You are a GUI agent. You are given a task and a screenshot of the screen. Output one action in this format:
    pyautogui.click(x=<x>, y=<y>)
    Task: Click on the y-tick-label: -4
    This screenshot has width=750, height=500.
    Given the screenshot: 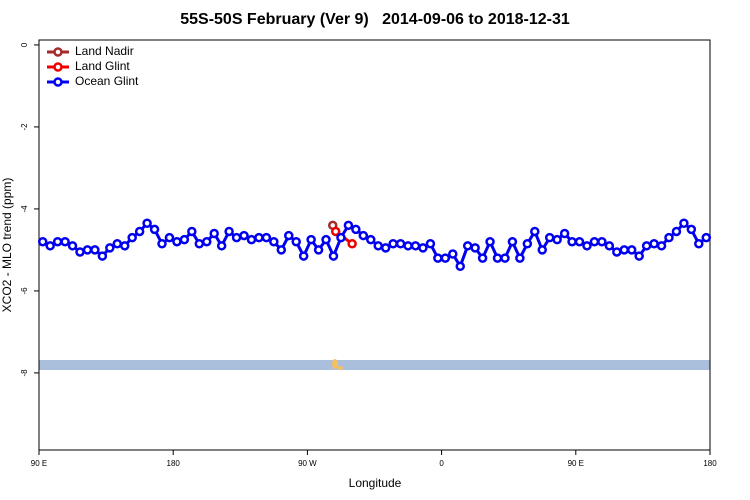 What is the action you would take?
    pyautogui.click(x=24, y=209)
    